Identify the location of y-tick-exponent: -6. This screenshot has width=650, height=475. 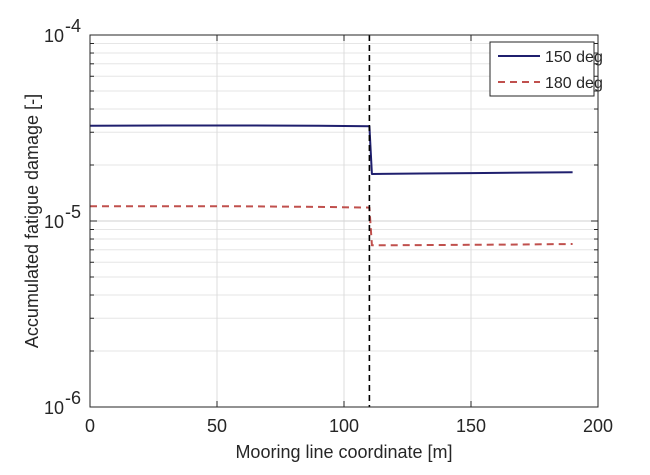
(73, 398).